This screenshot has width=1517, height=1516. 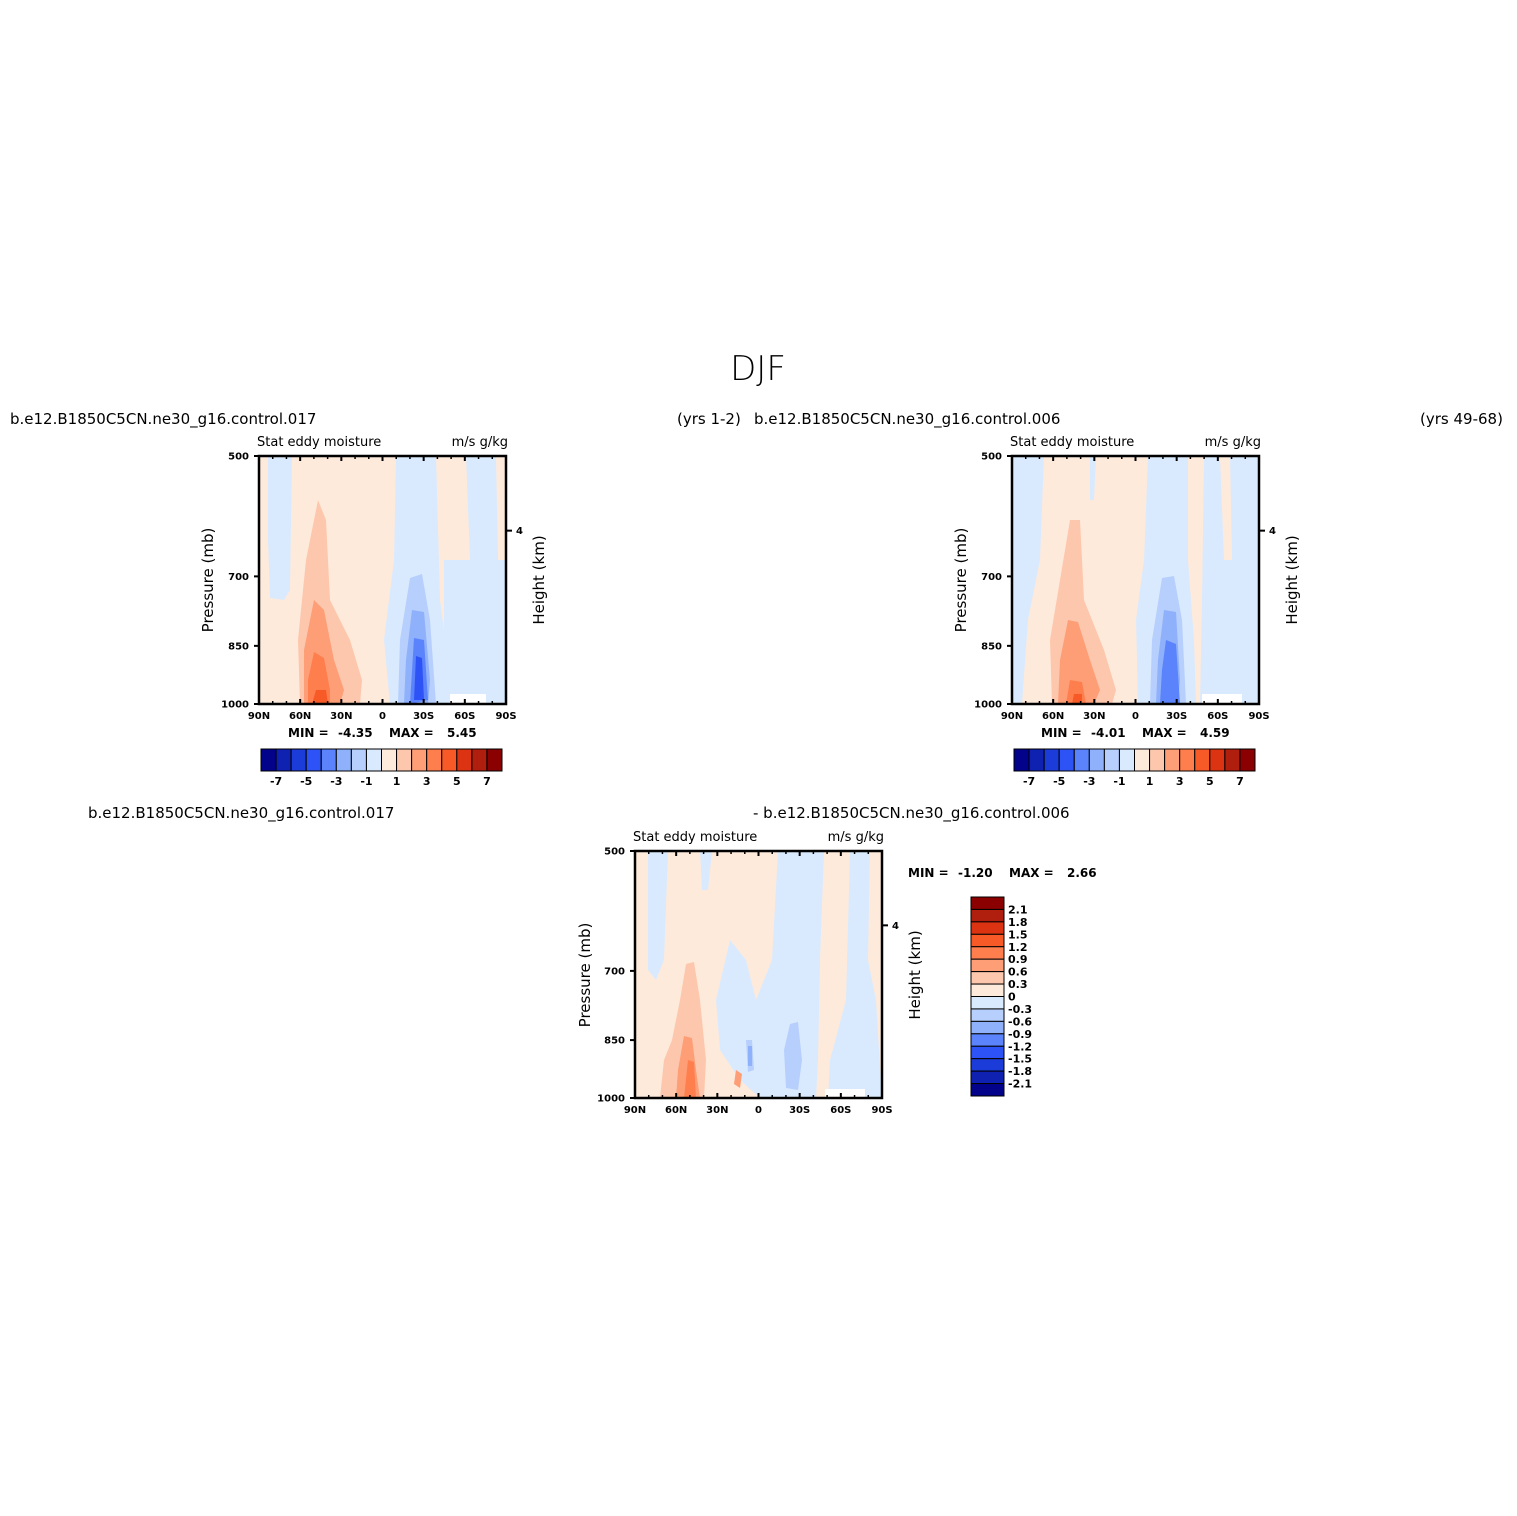 I want to click on colorbar-label: 1.8, so click(x=1018, y=922).